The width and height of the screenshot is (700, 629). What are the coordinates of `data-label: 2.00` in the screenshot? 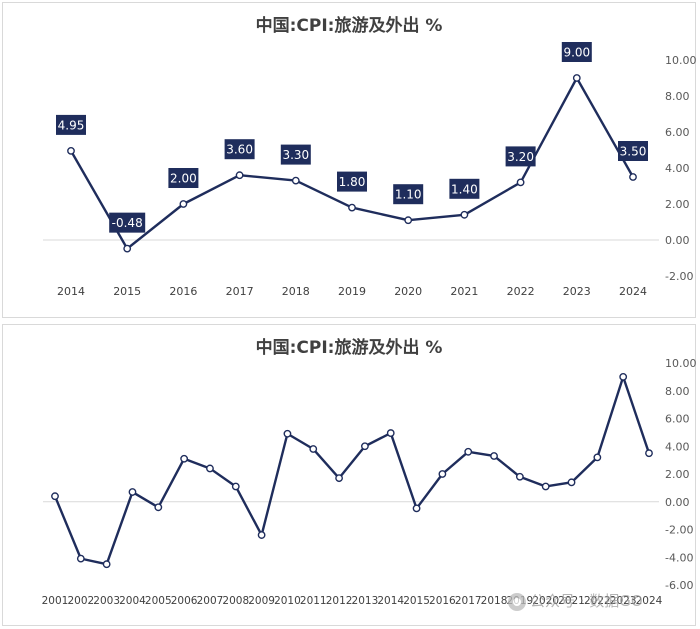 It's located at (183, 179).